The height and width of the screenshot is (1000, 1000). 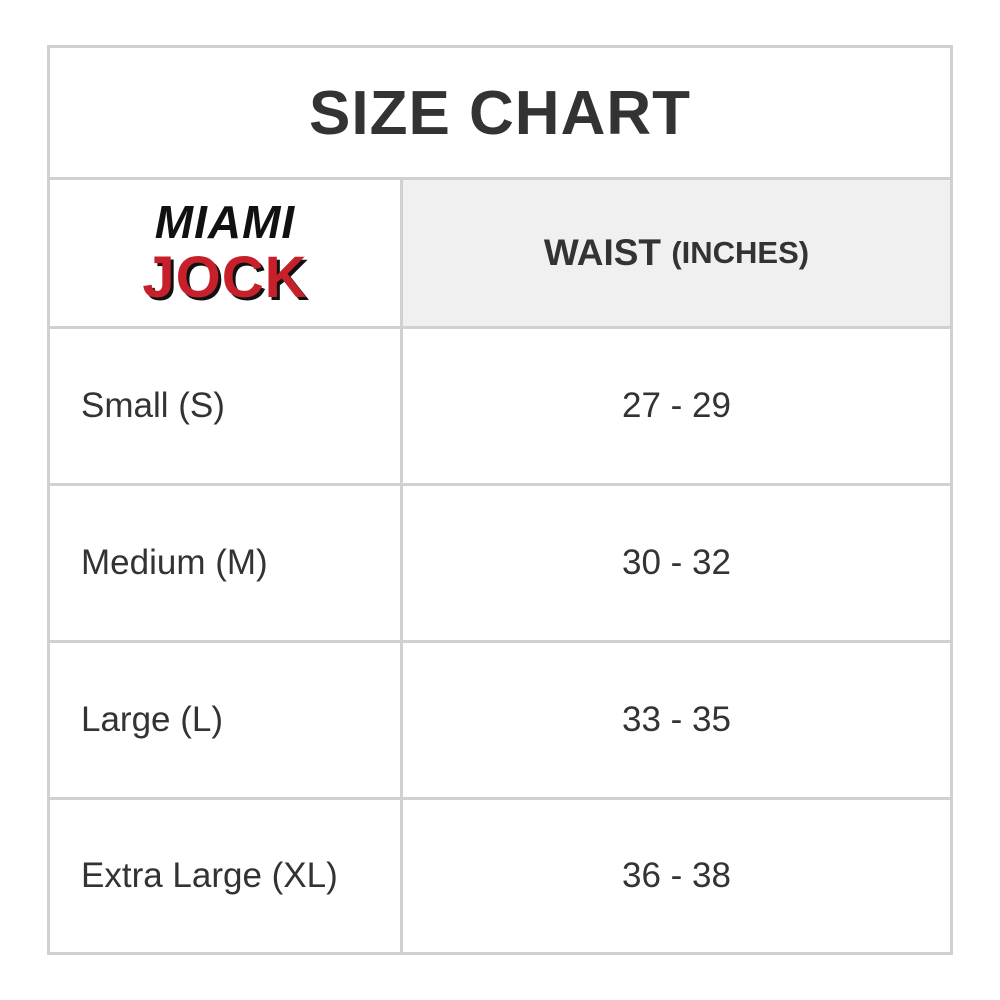 I want to click on unit-label: (INCHES), so click(x=740, y=252).